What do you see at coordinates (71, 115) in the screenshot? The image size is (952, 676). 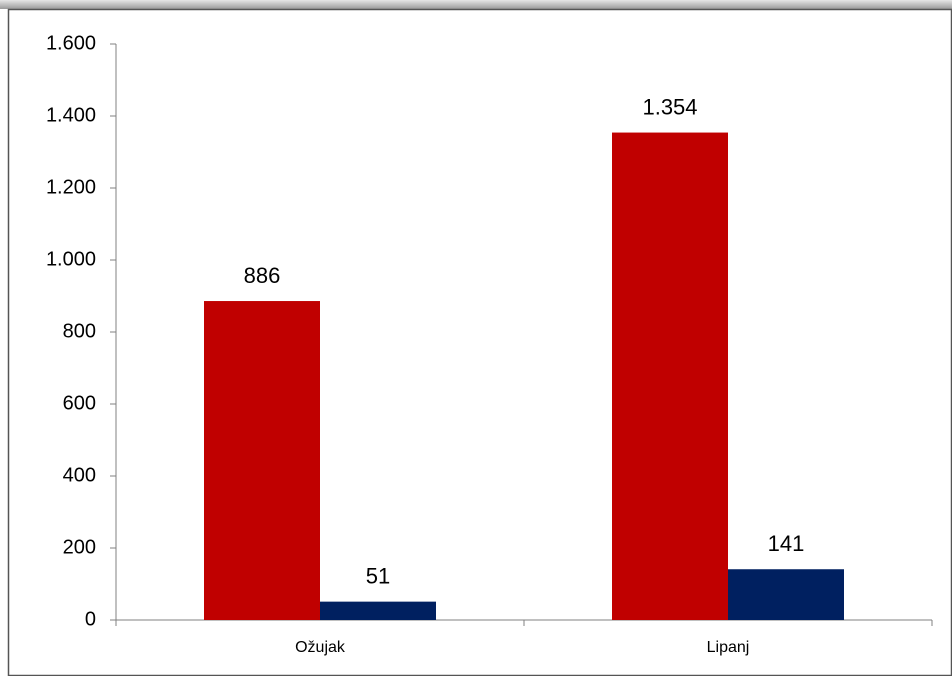 I see `y-tick-label: 1.400` at bounding box center [71, 115].